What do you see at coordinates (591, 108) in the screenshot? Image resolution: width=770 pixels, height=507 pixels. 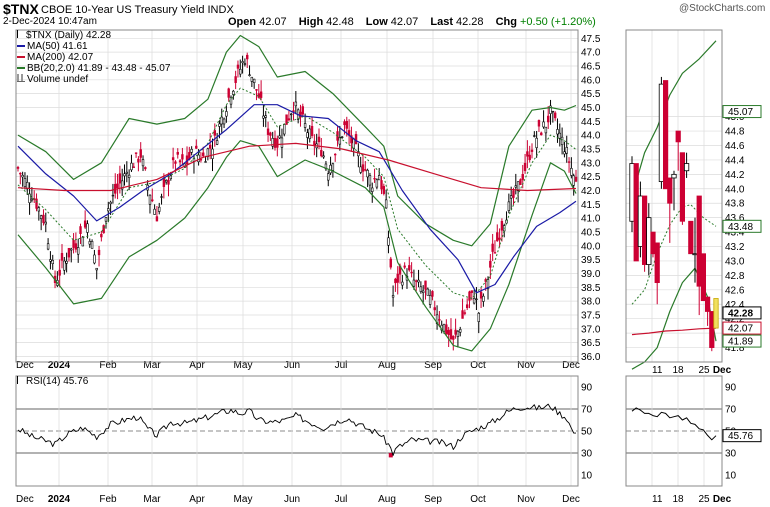 I see `price-axis-label: 45.0` at bounding box center [591, 108].